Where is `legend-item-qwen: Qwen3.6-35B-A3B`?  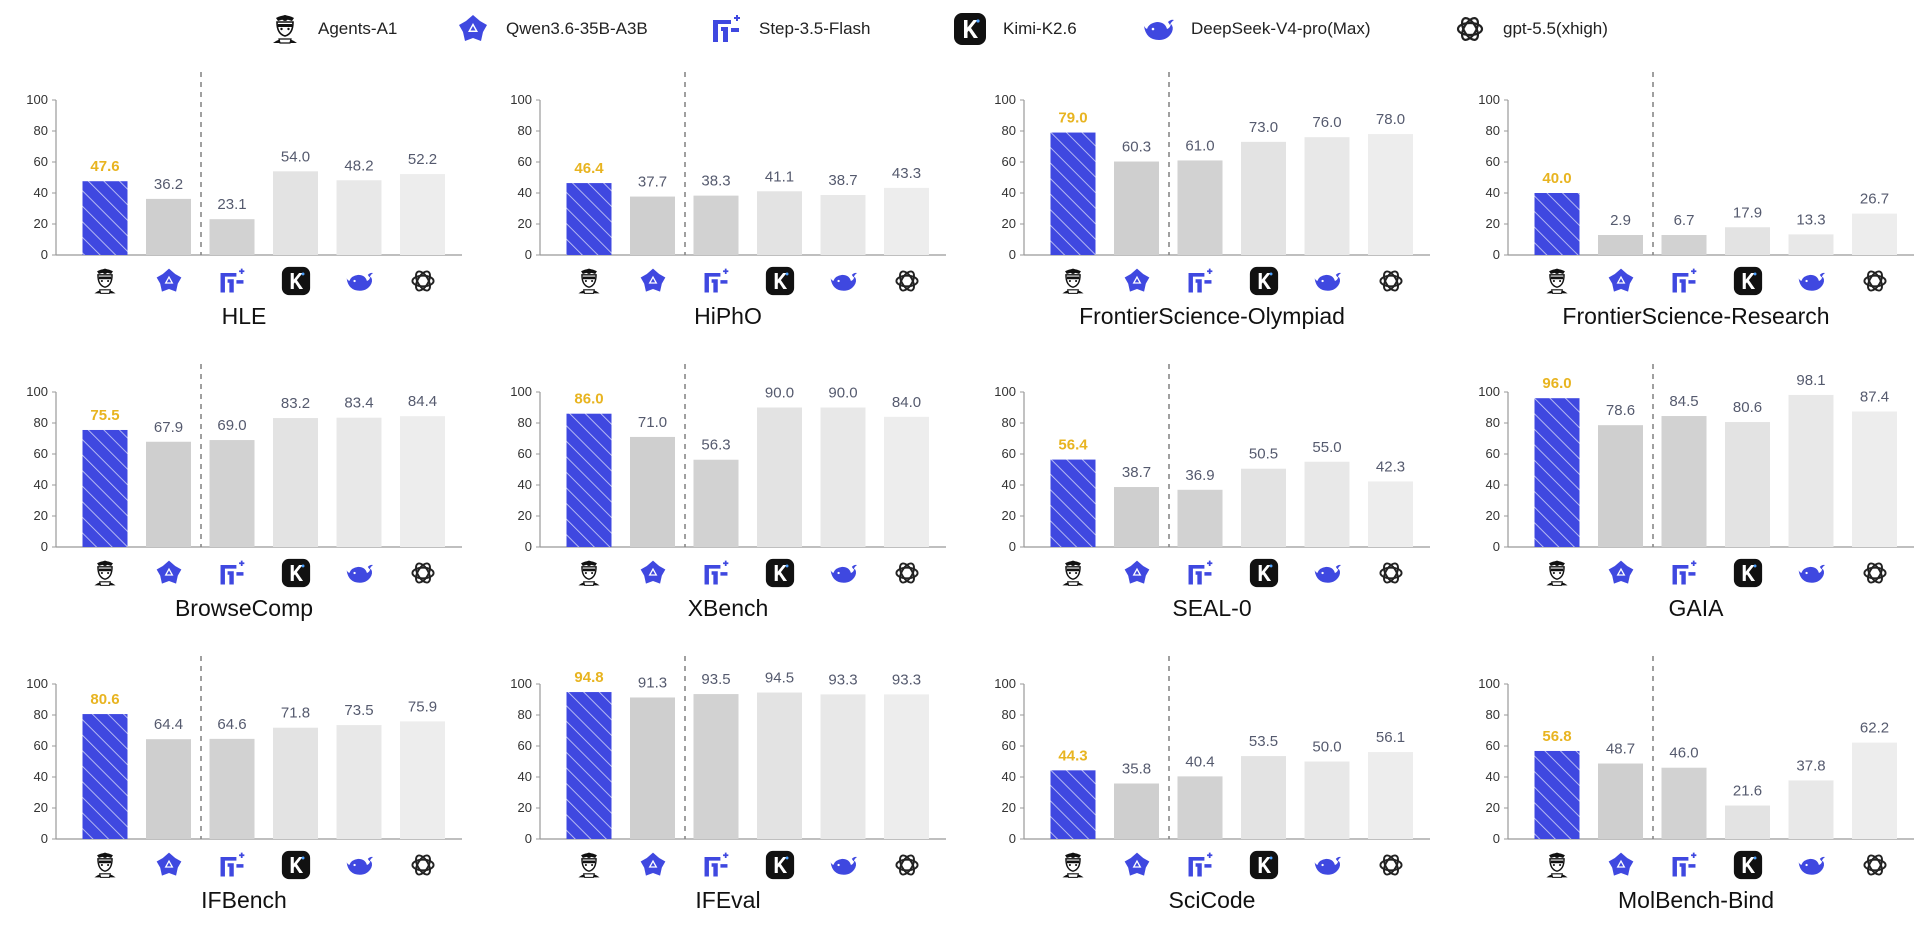 legend-item-qwen: Qwen3.6-35B-A3B is located at coordinates (552, 29).